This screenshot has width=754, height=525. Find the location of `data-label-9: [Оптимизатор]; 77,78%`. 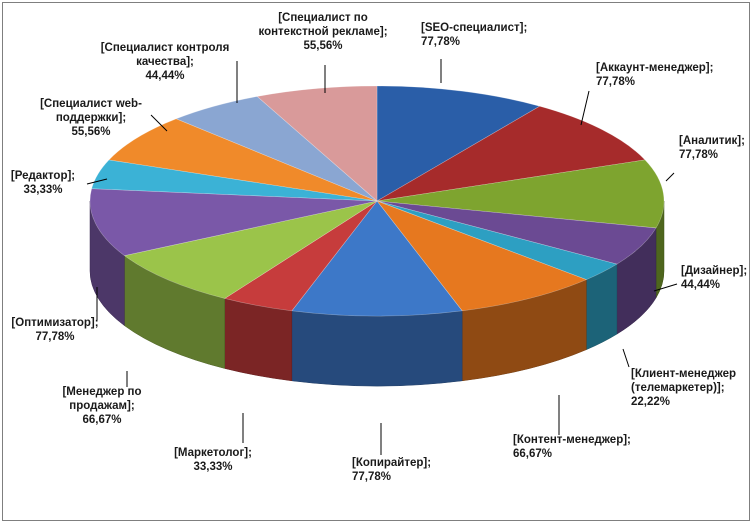

data-label-9: [Оптимизатор]; 77,78% is located at coordinates (54, 330).